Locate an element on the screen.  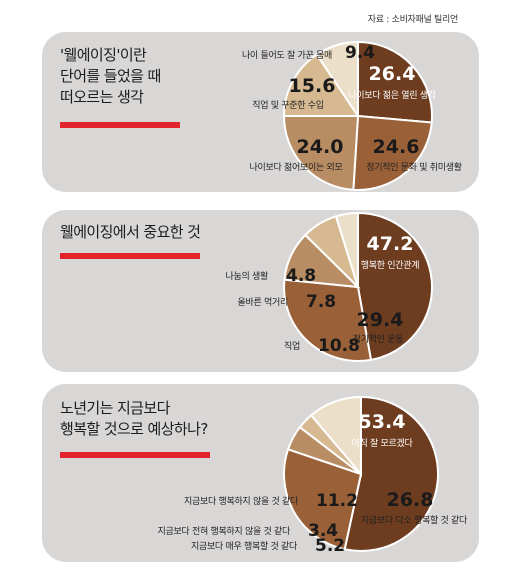
chart-title-1: '웰에이징'이란 단어를 들었을 때 떠오르는 생각 is located at coordinates (110, 76).